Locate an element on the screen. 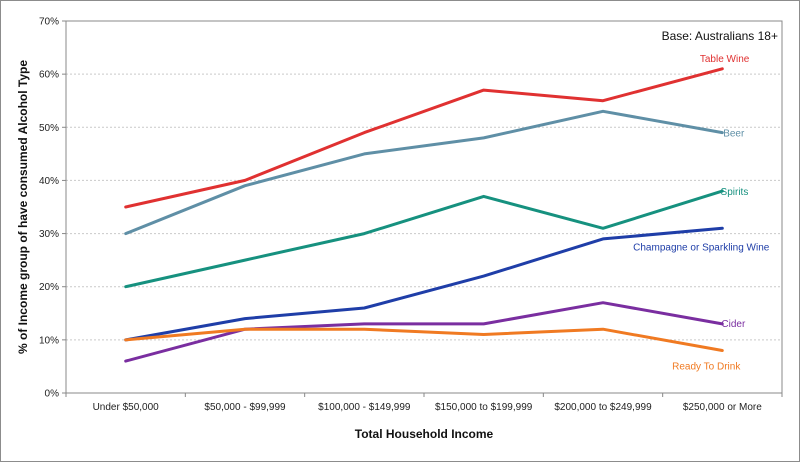  y-tick-label: 10% is located at coordinates (49, 340).